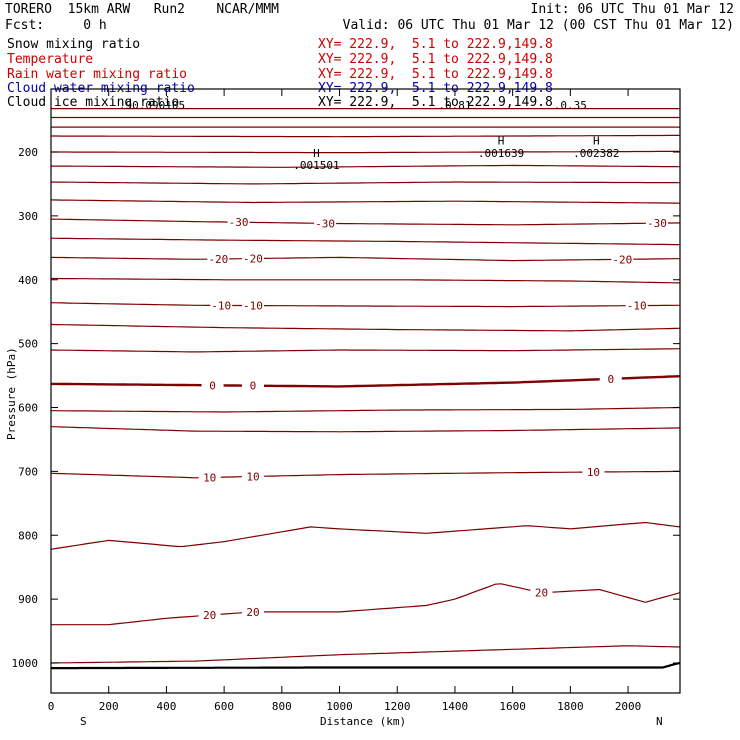 This screenshot has height=740, width=740. What do you see at coordinates (56, 25) in the screenshot?
I see `forecast-hour: Fcst: 0 h` at bounding box center [56, 25].